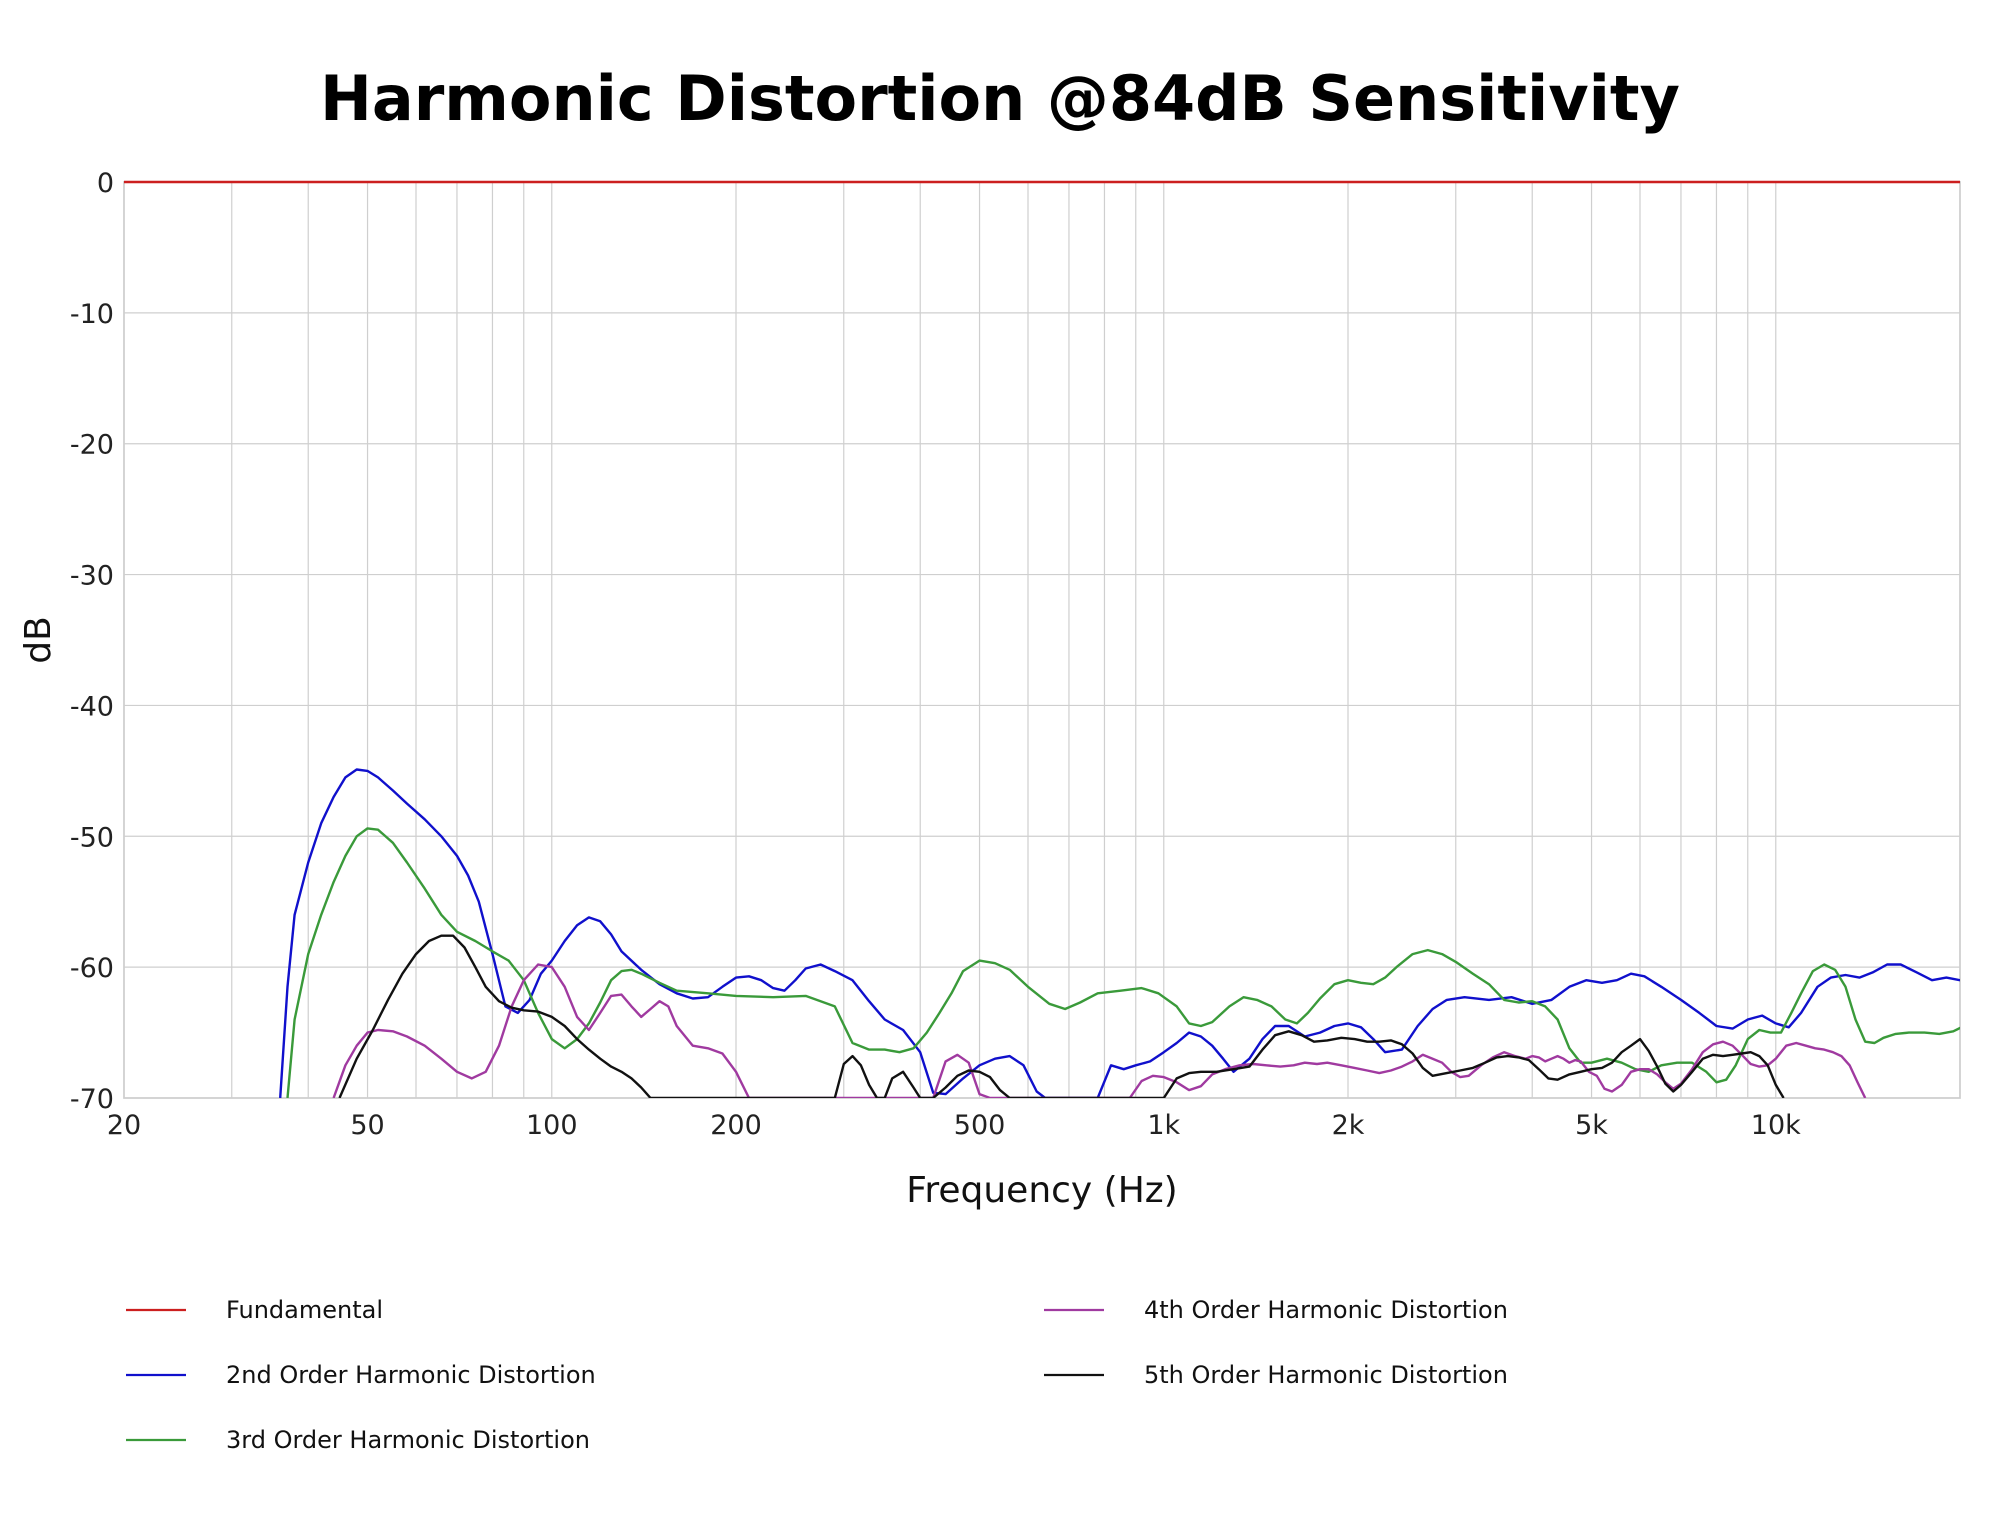 This screenshot has width=2000, height=1534. What do you see at coordinates (552, 1125) in the screenshot?
I see `x-tick-label: 100` at bounding box center [552, 1125].